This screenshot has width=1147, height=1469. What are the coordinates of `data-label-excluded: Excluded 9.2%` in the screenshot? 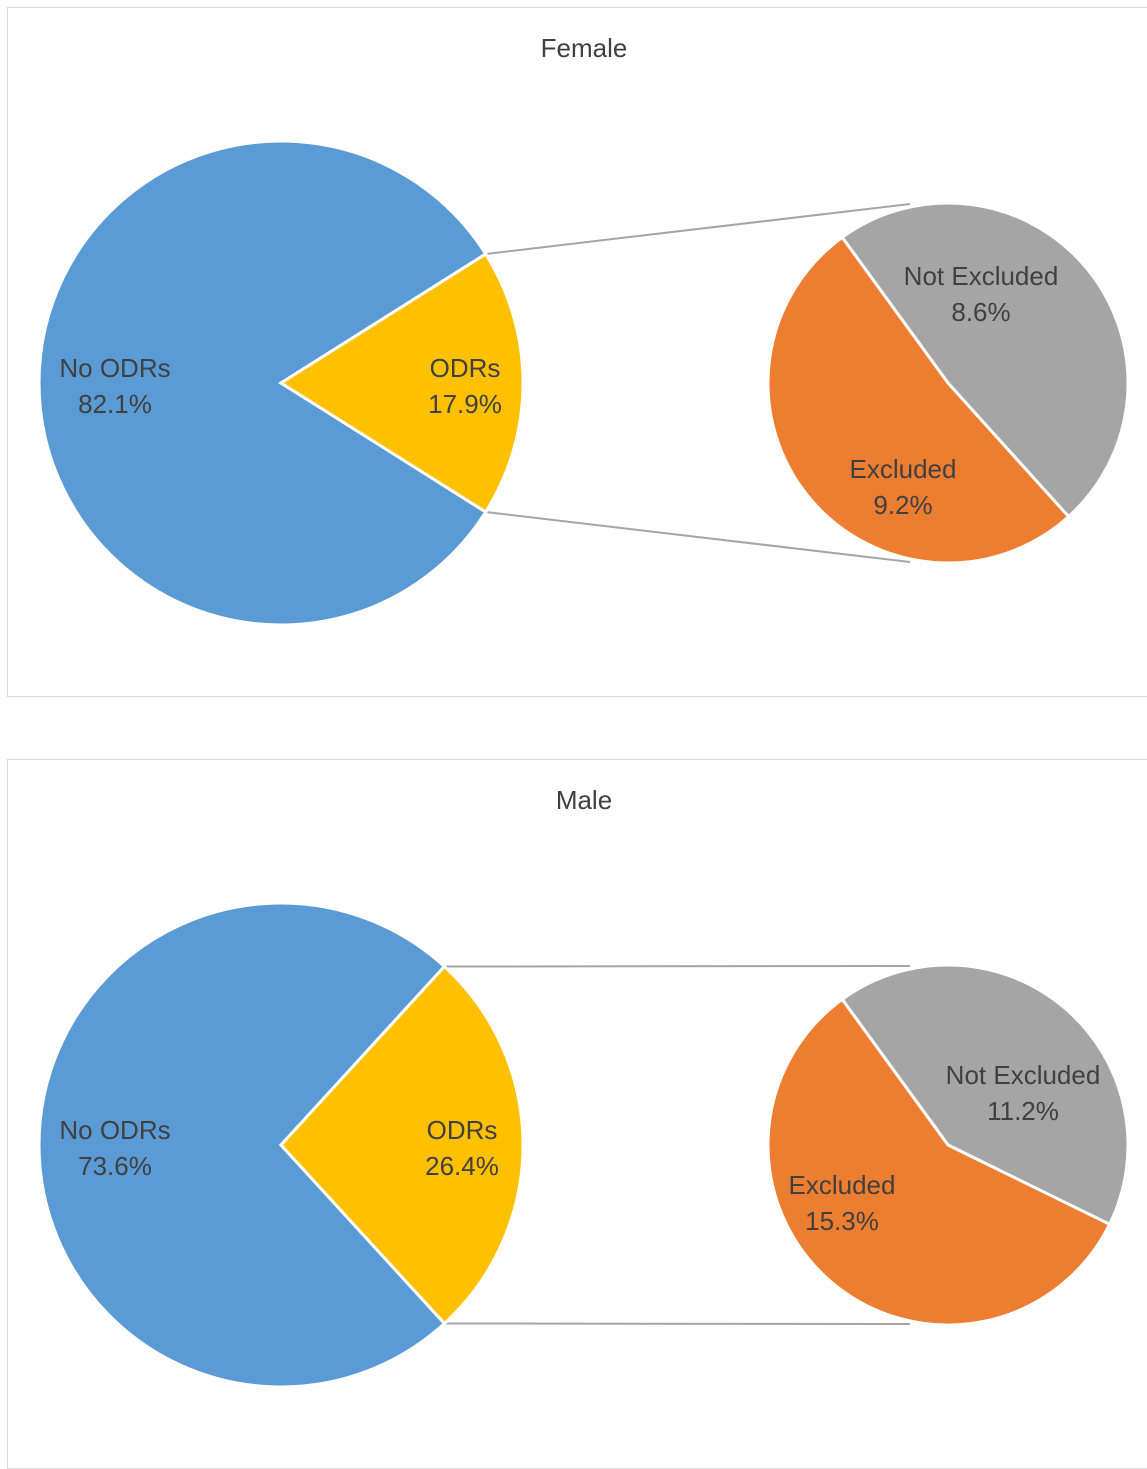 It's located at (903, 487).